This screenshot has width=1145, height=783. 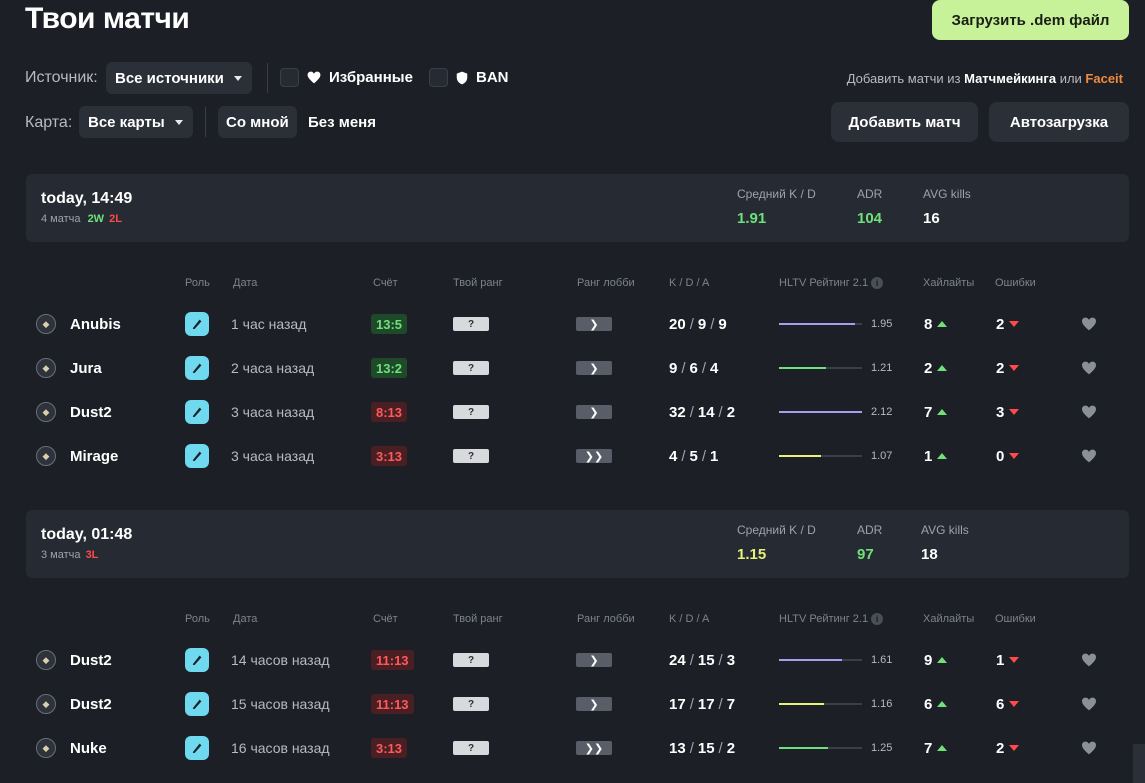 I want to click on match-kda: 24/ 15/ 3, so click(x=702, y=660).